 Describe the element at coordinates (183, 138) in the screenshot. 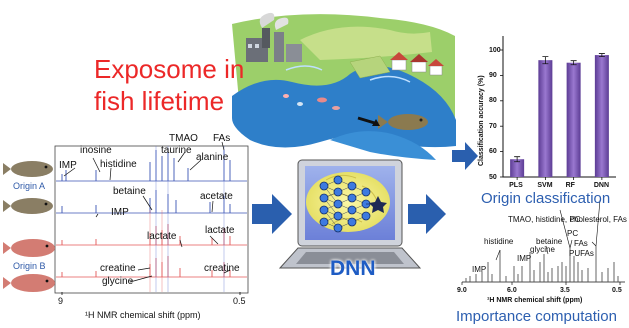

I see `peak-label-tmao: TMAO` at that location.